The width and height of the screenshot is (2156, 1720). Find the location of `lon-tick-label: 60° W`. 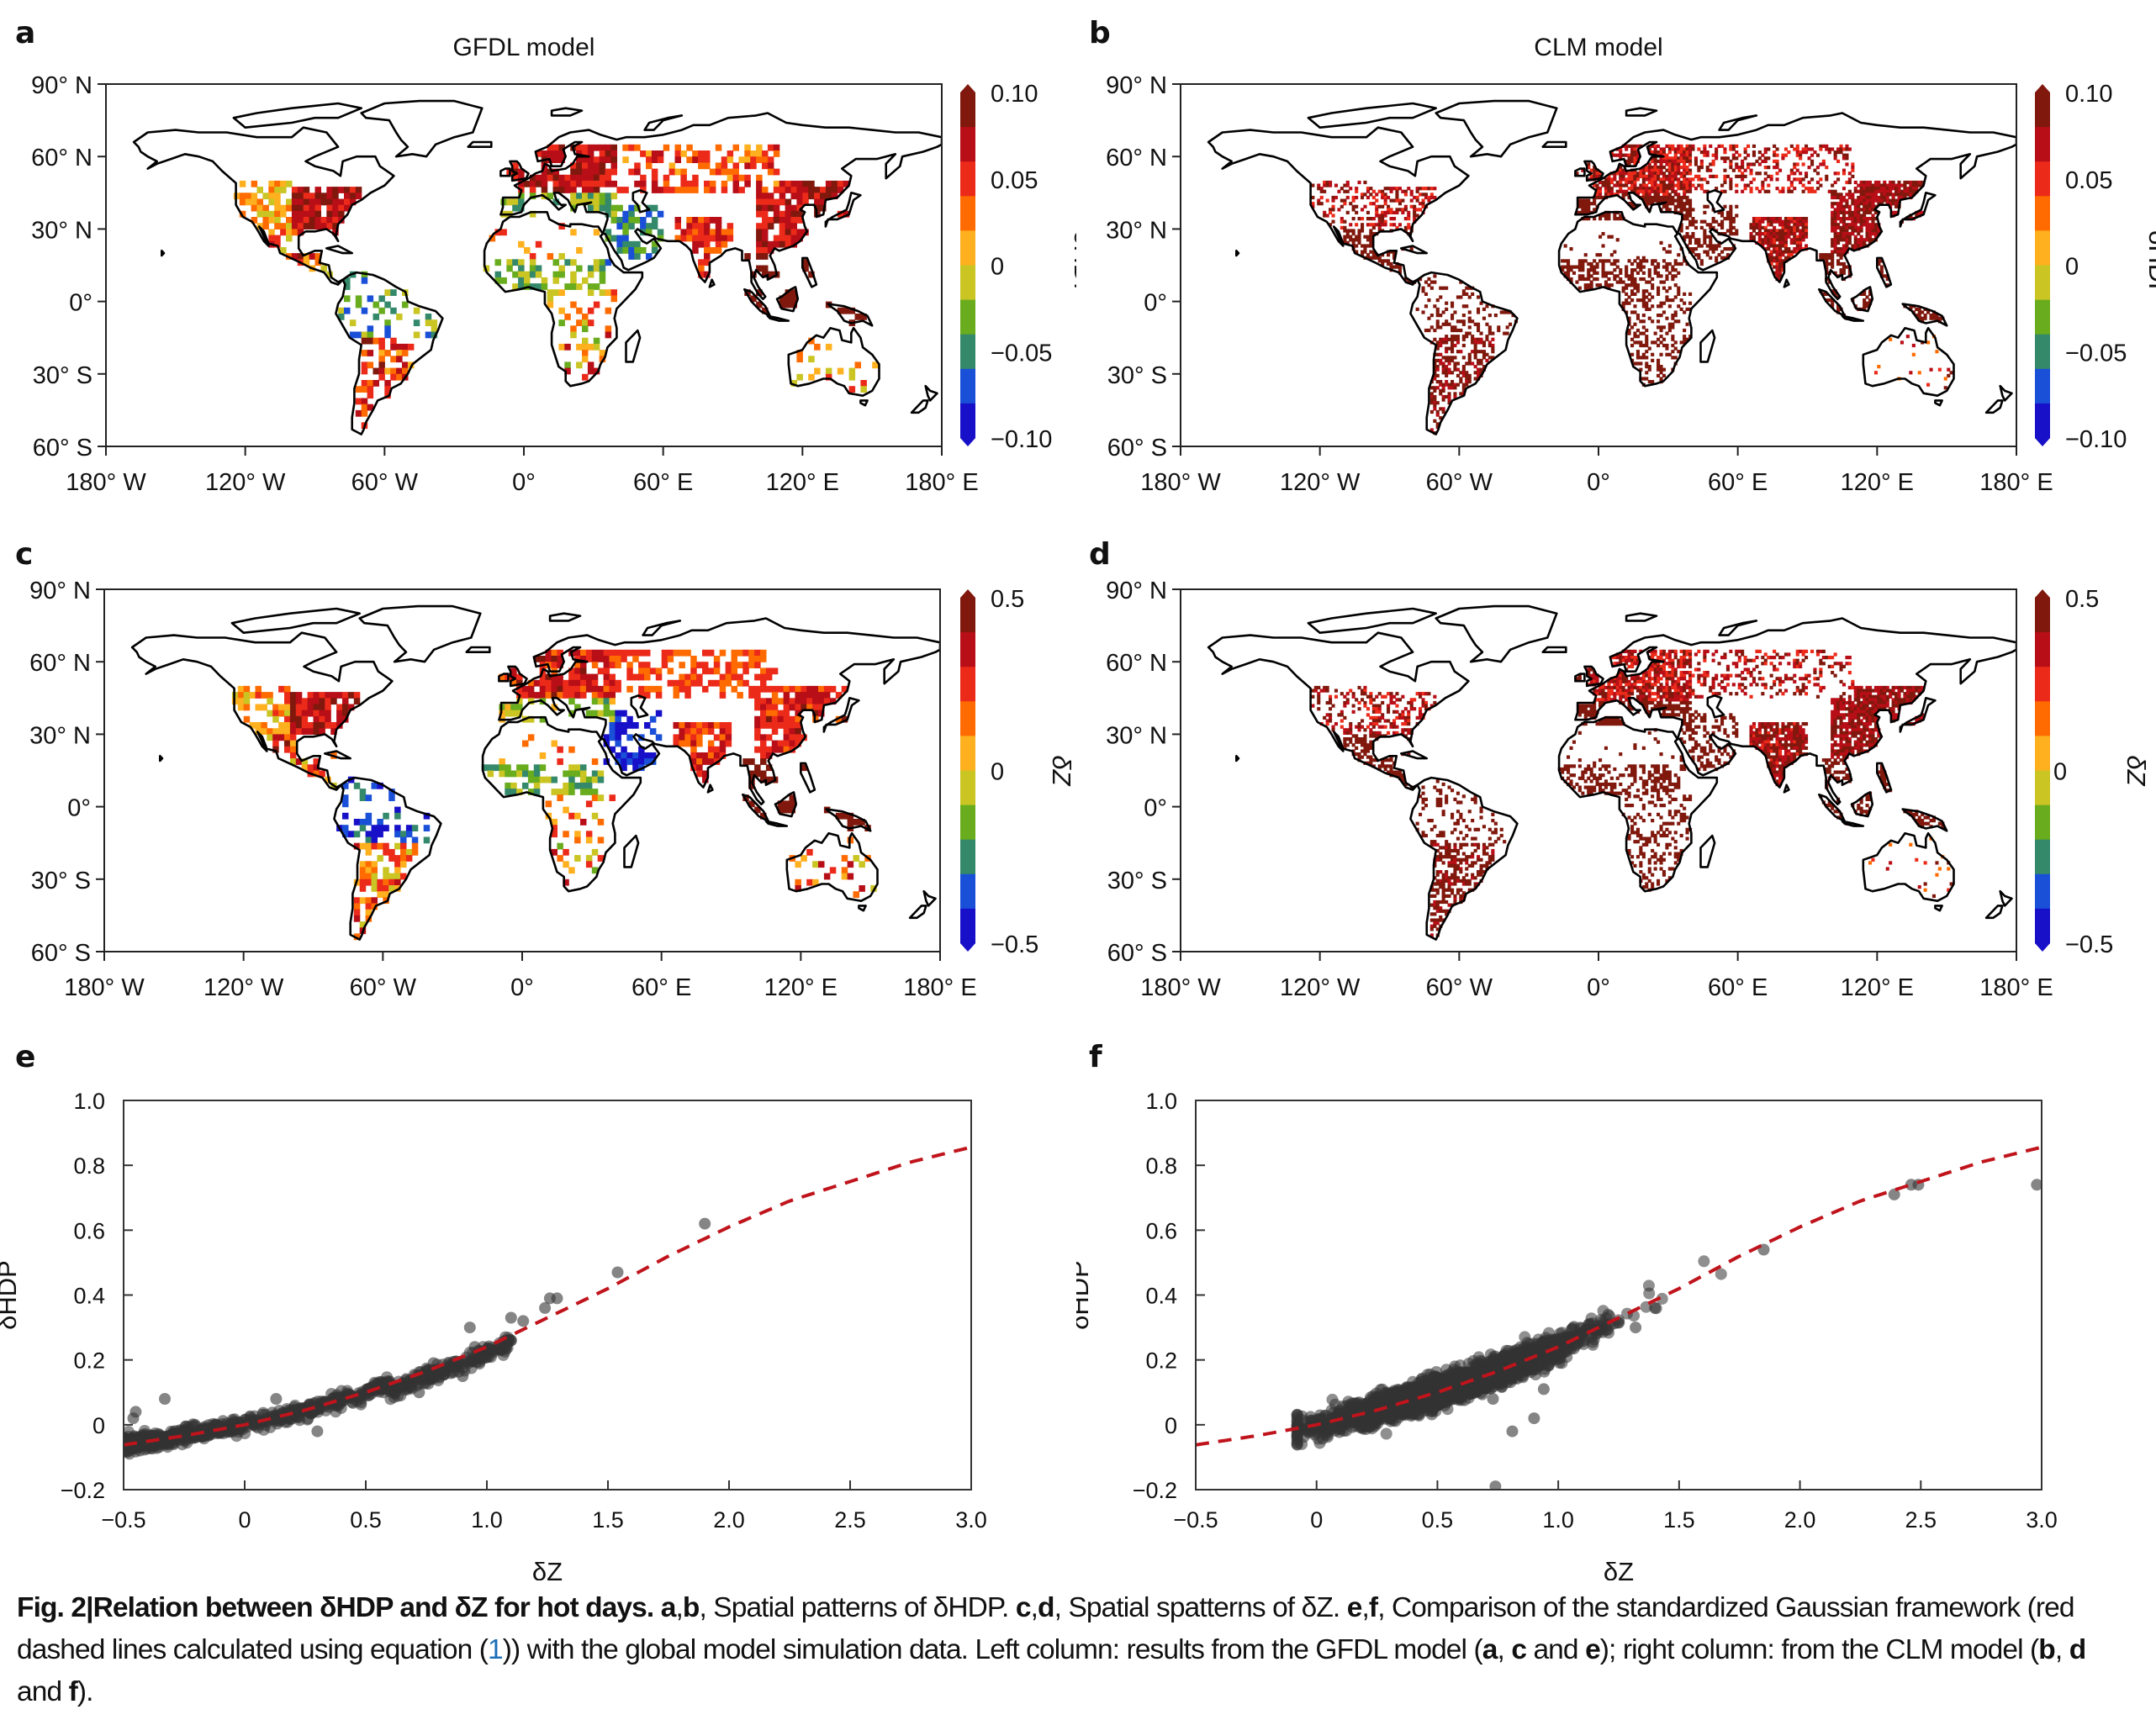

lon-tick-label: 60° W is located at coordinates (383, 988).